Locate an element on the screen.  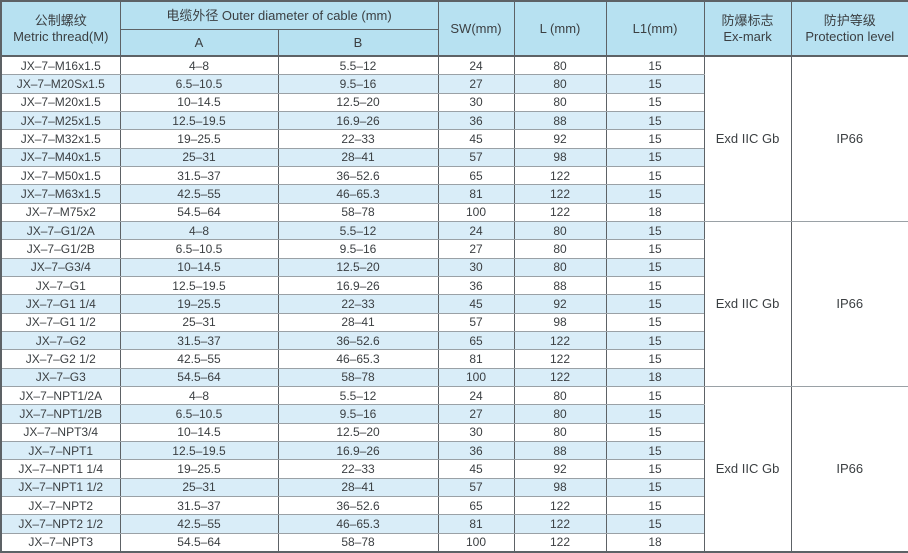
cell-model: JX–7–G3 is located at coordinates (60, 377).